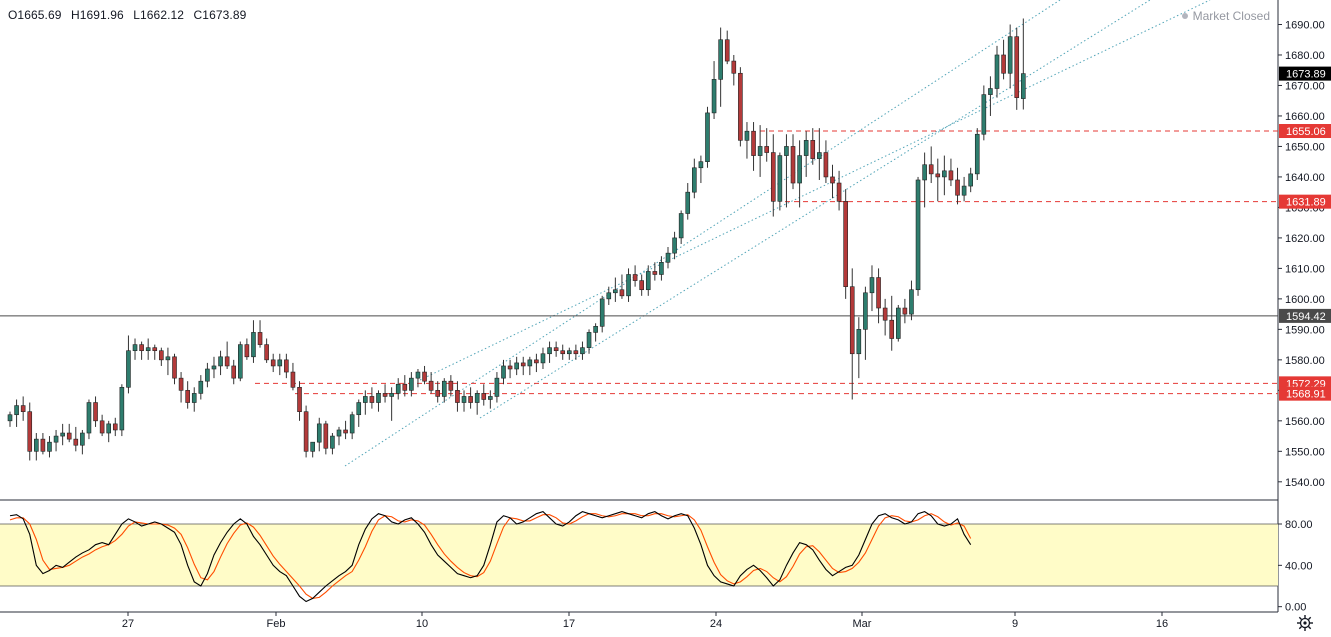  What do you see at coordinates (1305, 86) in the screenshot?
I see `price-tick-label: 1670.00` at bounding box center [1305, 86].